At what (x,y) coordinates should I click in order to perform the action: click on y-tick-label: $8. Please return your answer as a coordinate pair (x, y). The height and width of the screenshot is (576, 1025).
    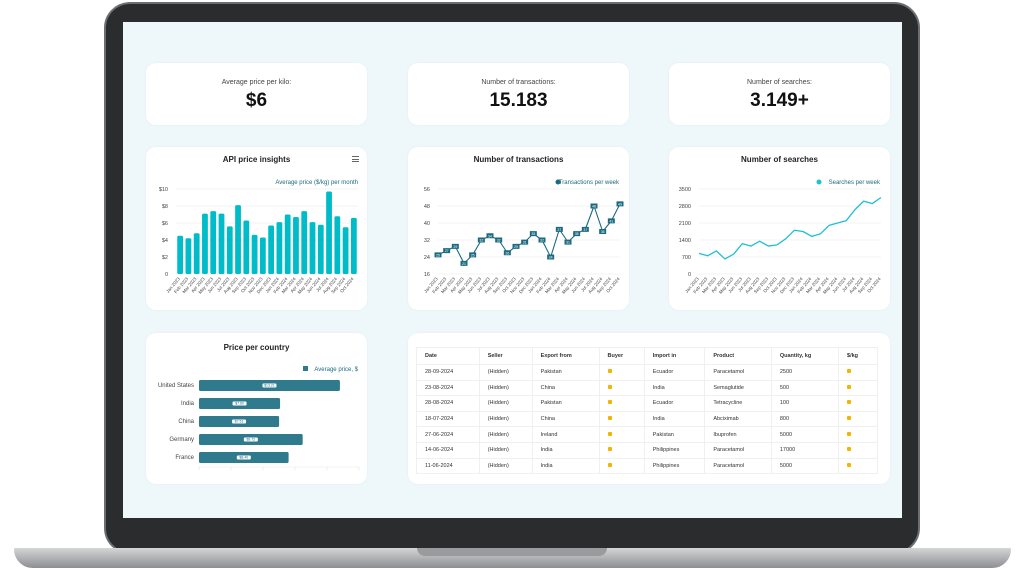
    Looking at the image, I should click on (165, 207).